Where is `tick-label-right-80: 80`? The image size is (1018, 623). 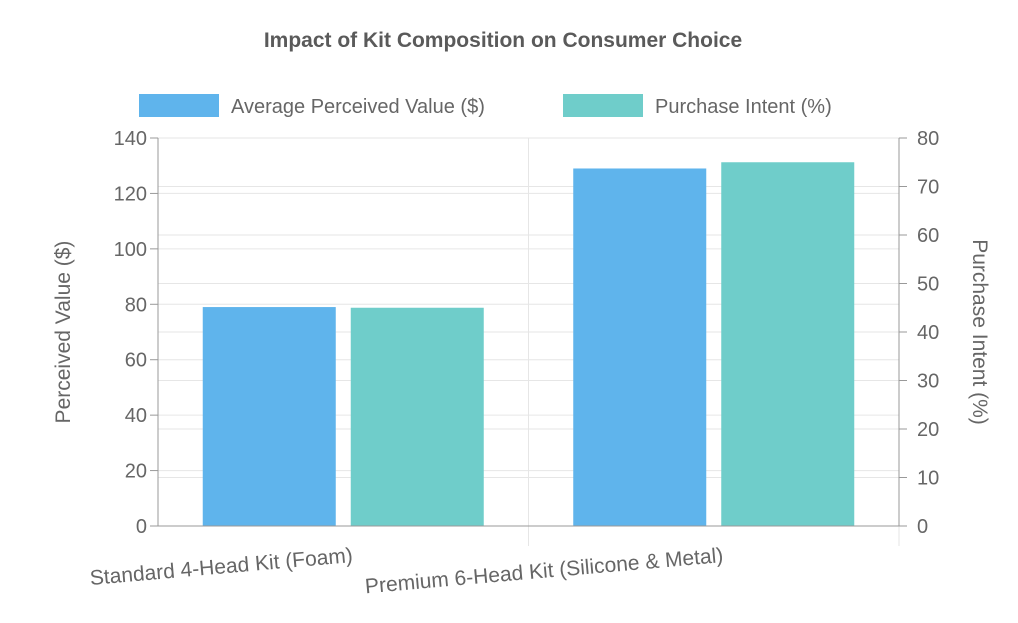
tick-label-right-80: 80 is located at coordinates (928, 139).